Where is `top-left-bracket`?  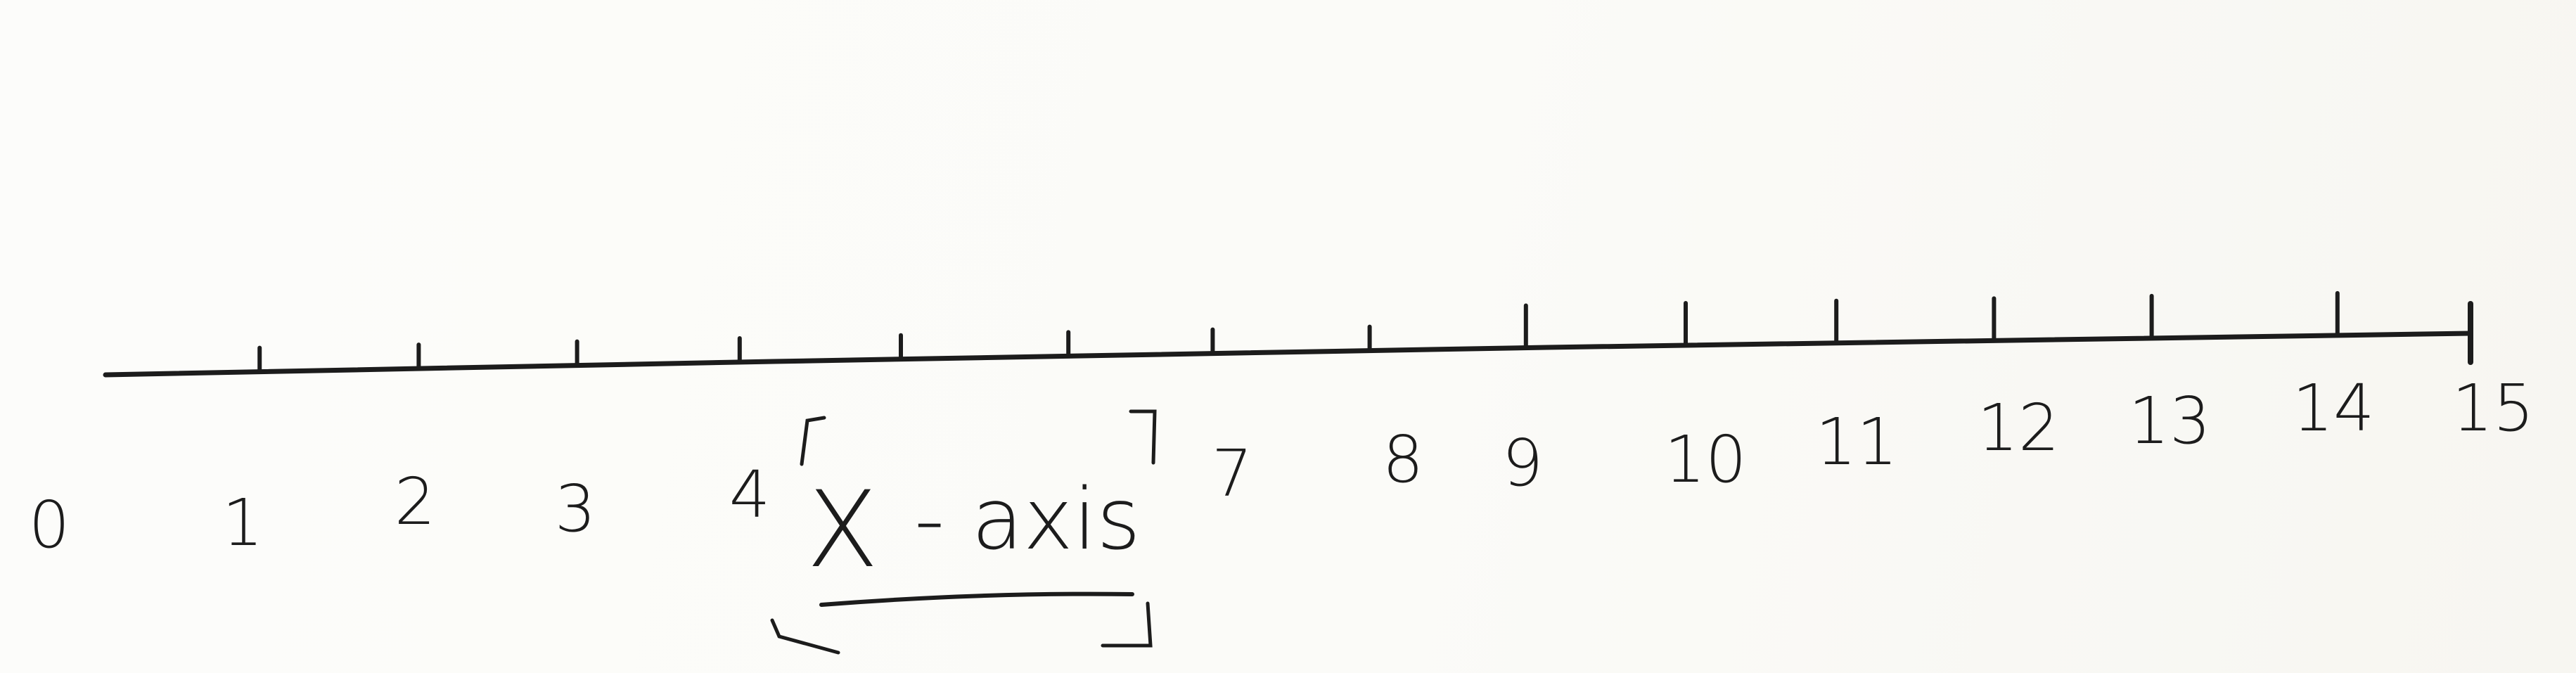 top-left-bracket is located at coordinates (813, 441).